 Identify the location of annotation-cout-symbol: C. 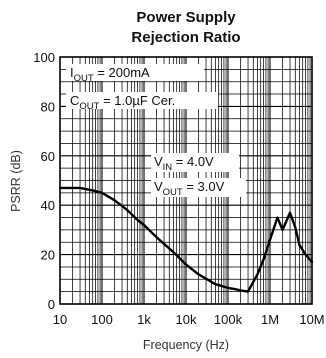
(74, 100).